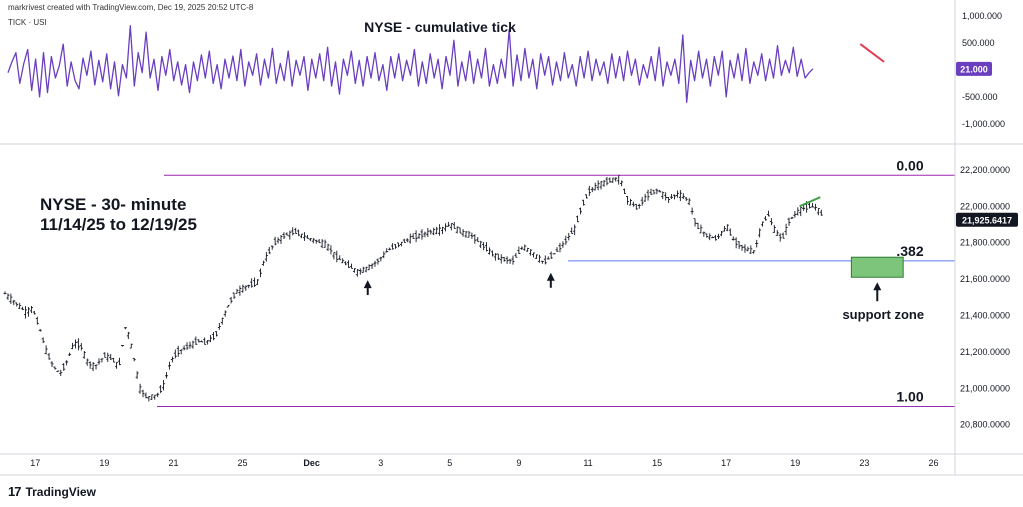 Image resolution: width=1023 pixels, height=507 pixels. What do you see at coordinates (877, 286) in the screenshot?
I see `support-zone-arrowhead-icon` at bounding box center [877, 286].